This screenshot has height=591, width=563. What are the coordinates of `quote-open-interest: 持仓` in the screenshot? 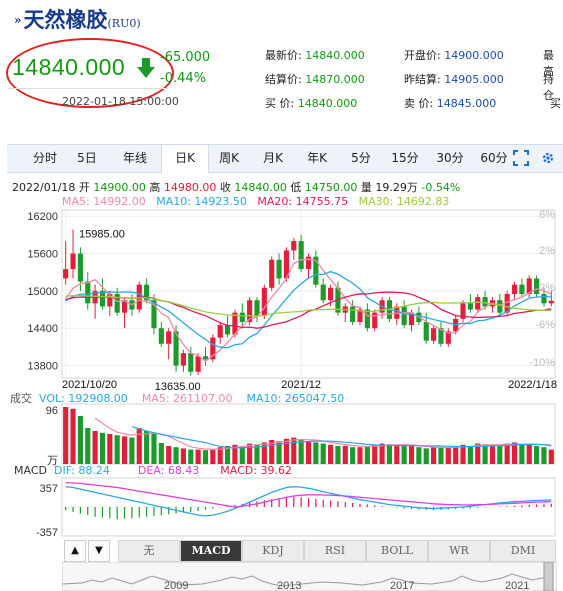 It's located at (548, 87).